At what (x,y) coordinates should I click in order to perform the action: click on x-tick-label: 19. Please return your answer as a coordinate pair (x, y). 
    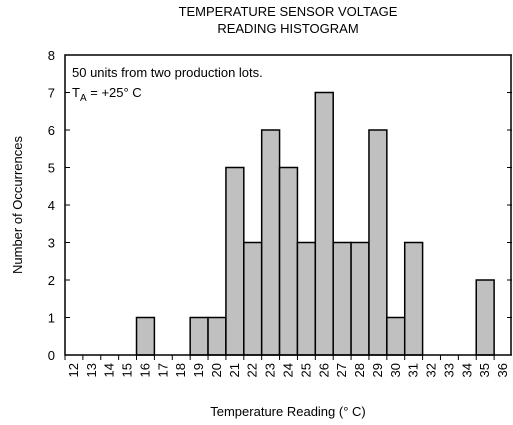
    Looking at the image, I should click on (198, 370).